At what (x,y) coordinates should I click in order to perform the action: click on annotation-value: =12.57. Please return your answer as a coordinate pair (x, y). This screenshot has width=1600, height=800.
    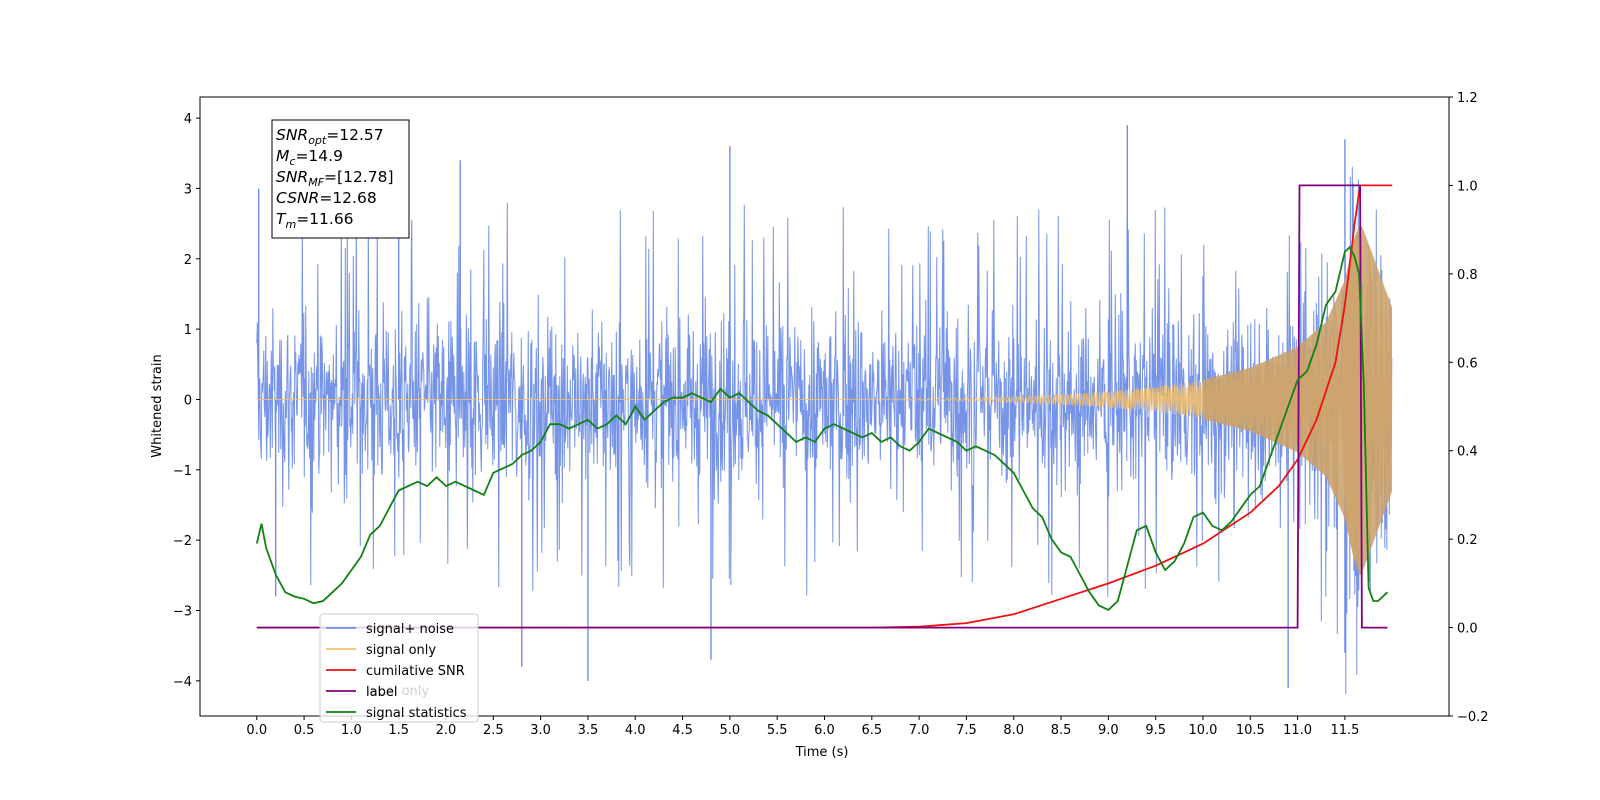
    Looking at the image, I should click on (354, 135).